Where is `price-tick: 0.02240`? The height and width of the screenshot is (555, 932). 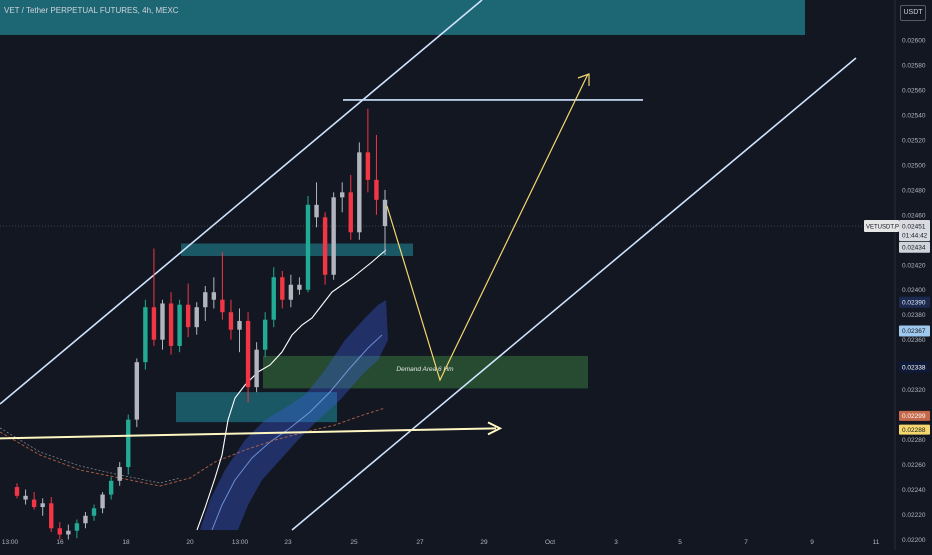
price-tick: 0.02240 is located at coordinates (914, 490).